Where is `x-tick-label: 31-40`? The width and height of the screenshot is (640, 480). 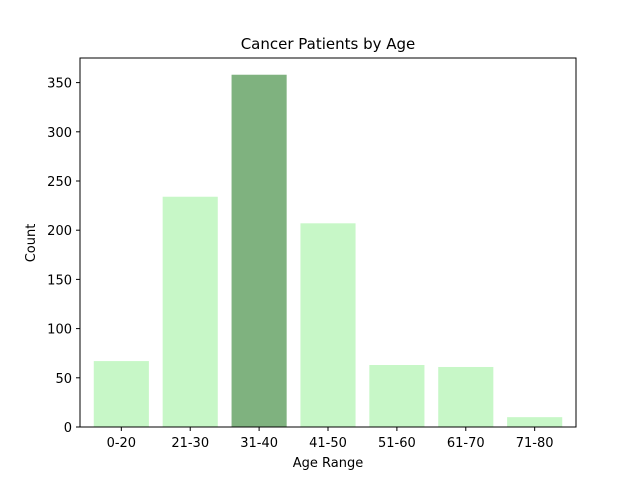 x-tick-label: 31-40 is located at coordinates (259, 443).